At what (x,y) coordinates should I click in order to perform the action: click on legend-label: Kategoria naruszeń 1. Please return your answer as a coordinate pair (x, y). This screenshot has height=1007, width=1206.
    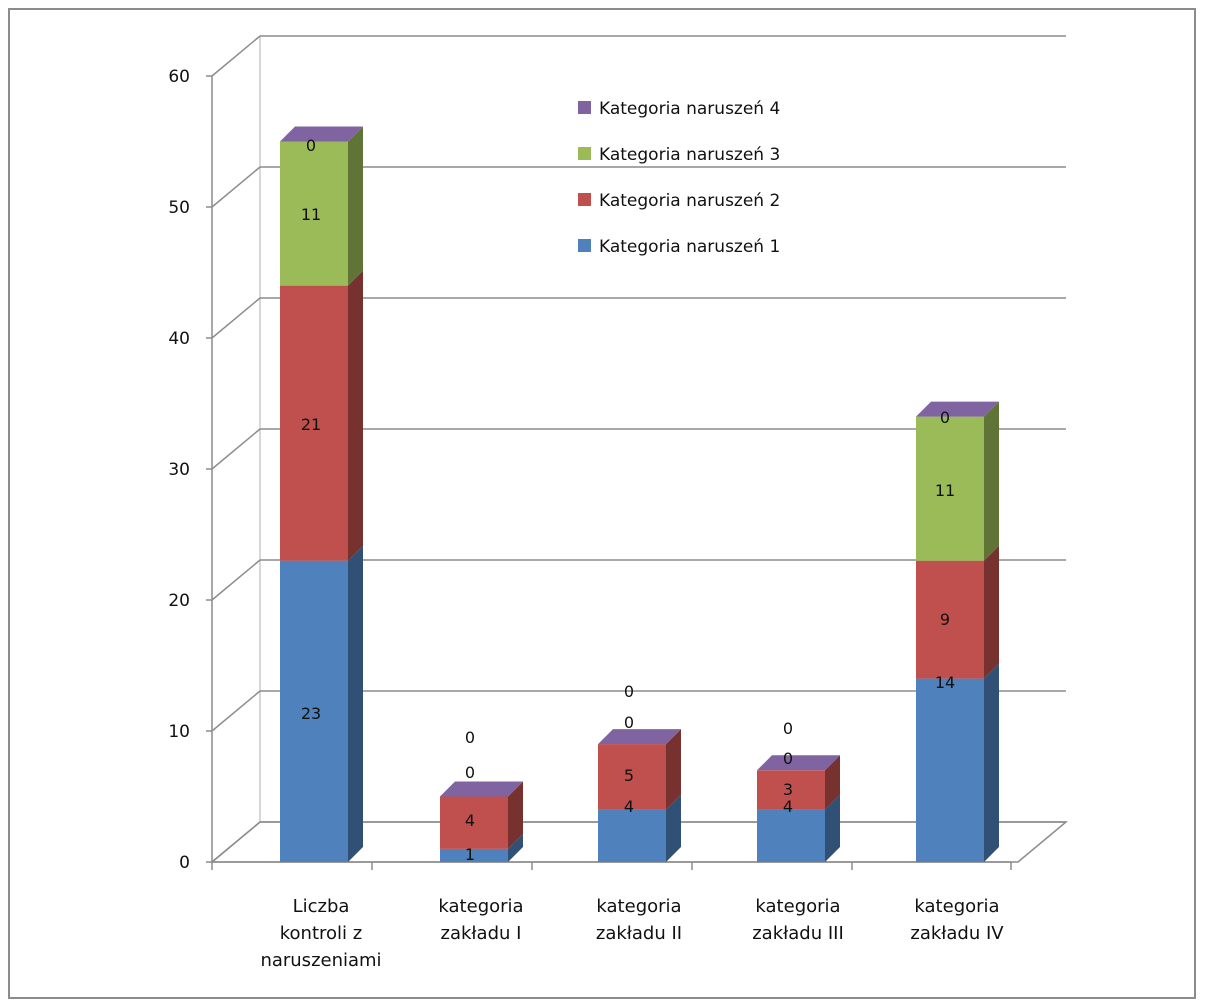
    Looking at the image, I should click on (689, 247).